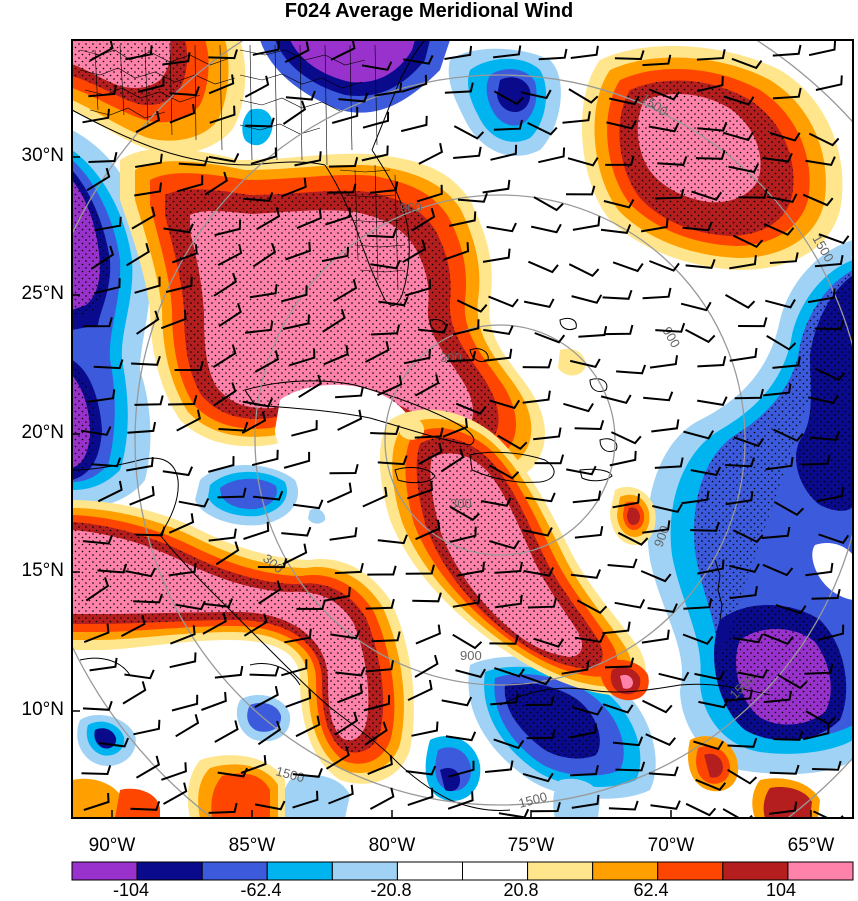  I want to click on ring-label: 900, so click(411, 207).